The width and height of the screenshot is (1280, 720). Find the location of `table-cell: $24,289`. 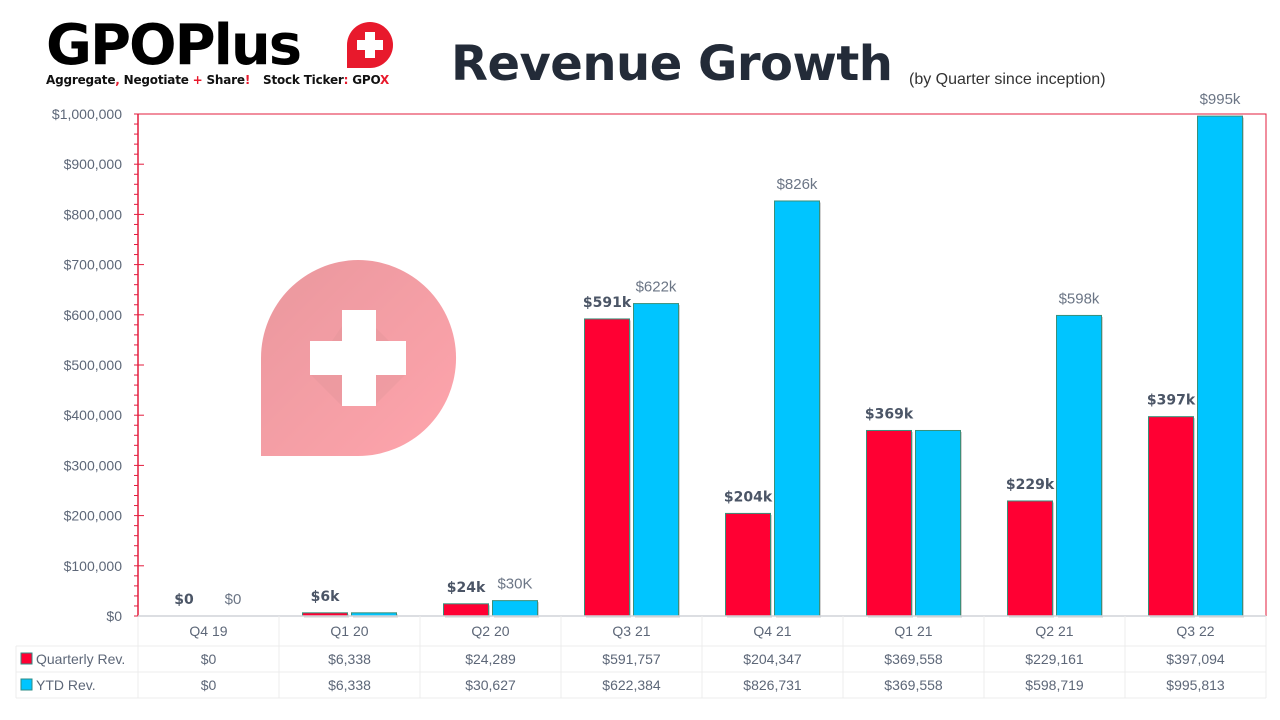

table-cell: $24,289 is located at coordinates (490, 659).